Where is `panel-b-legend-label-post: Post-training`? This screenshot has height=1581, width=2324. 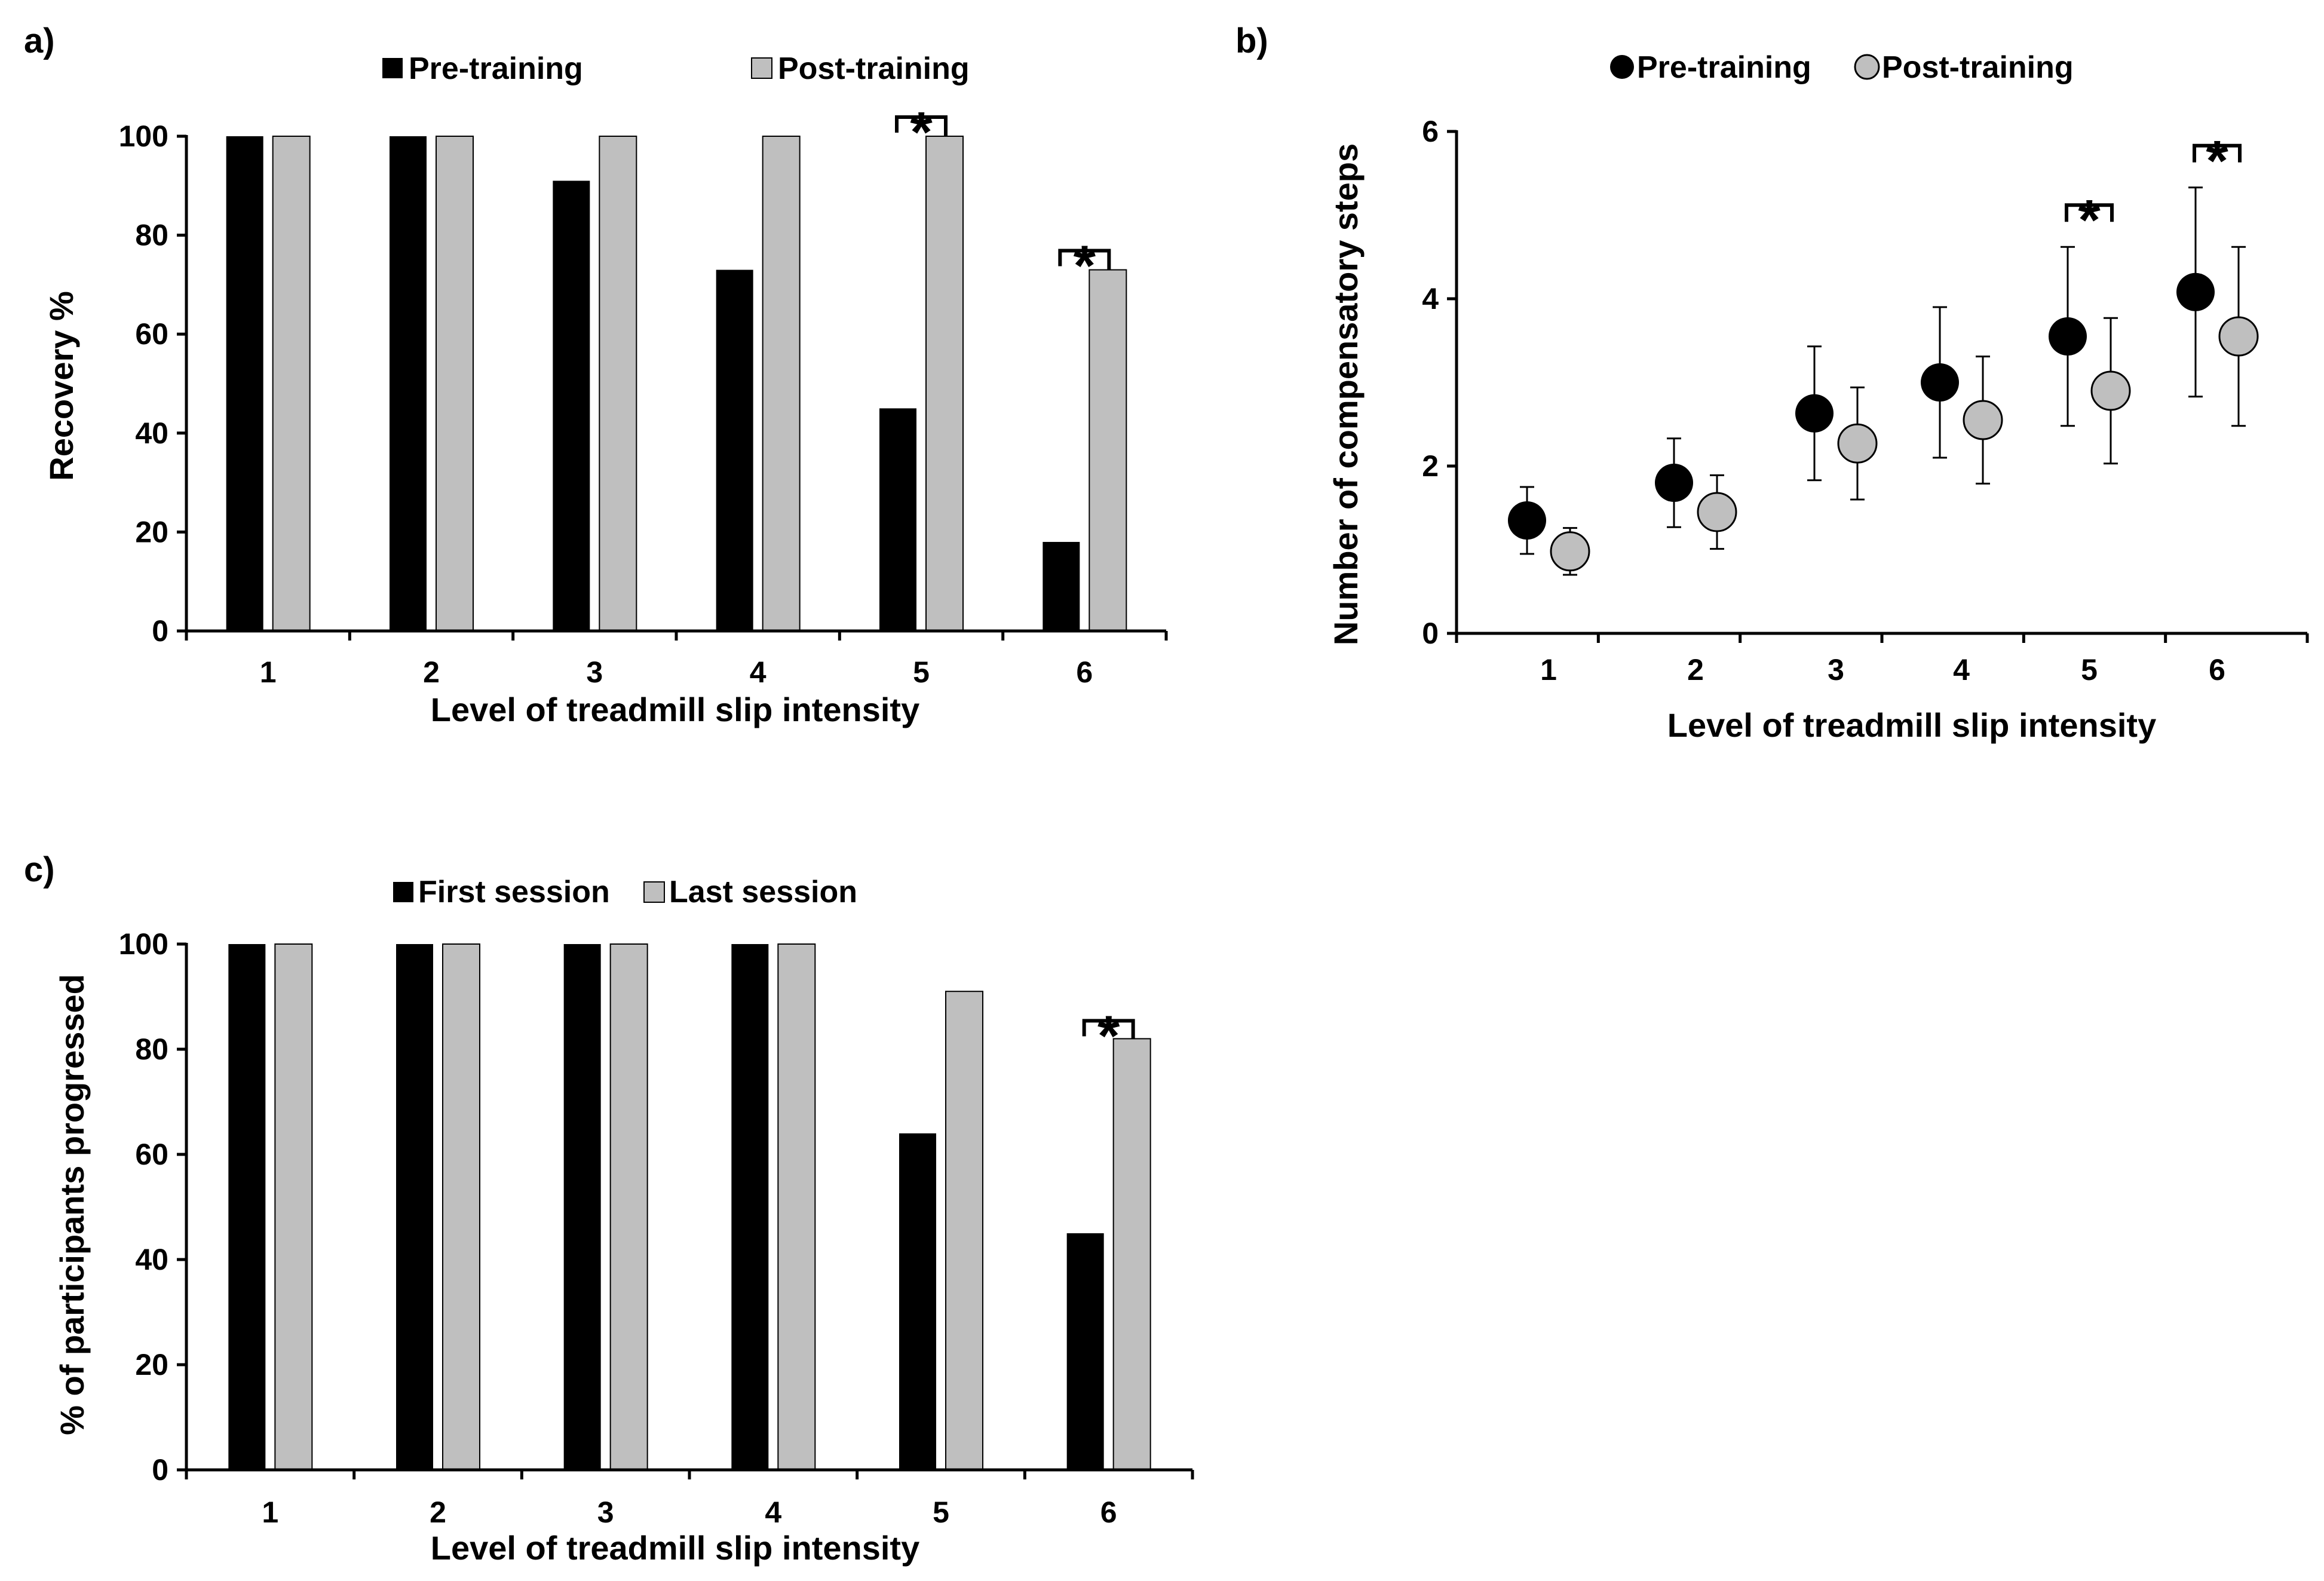
panel-b-legend-label-post: Post-training is located at coordinates (1978, 67).